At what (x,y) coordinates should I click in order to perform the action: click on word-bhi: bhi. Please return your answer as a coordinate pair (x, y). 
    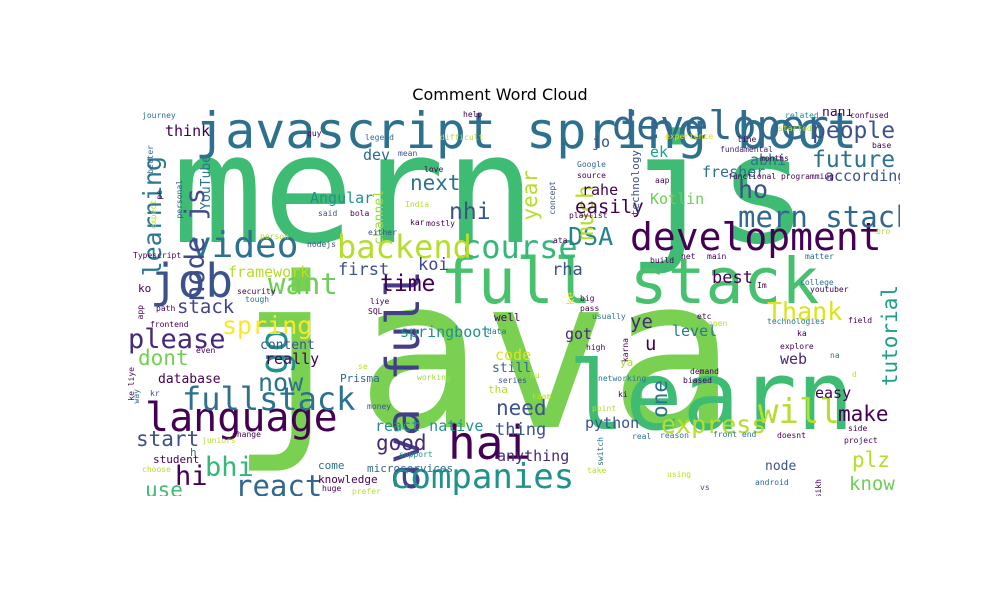
    Looking at the image, I should click on (229, 467).